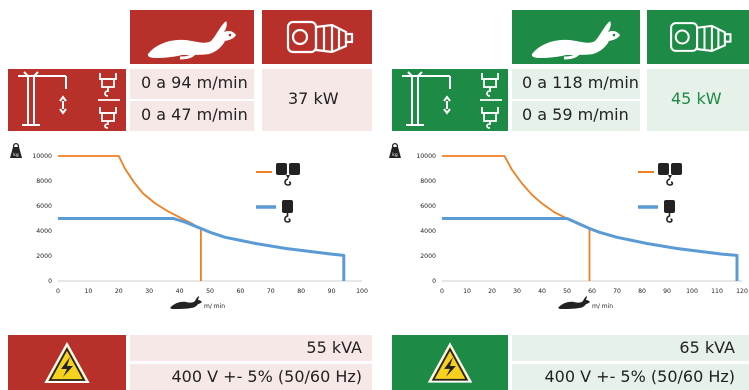 This screenshot has height=390, width=749. I want to click on left-motor-header, so click(317, 37).